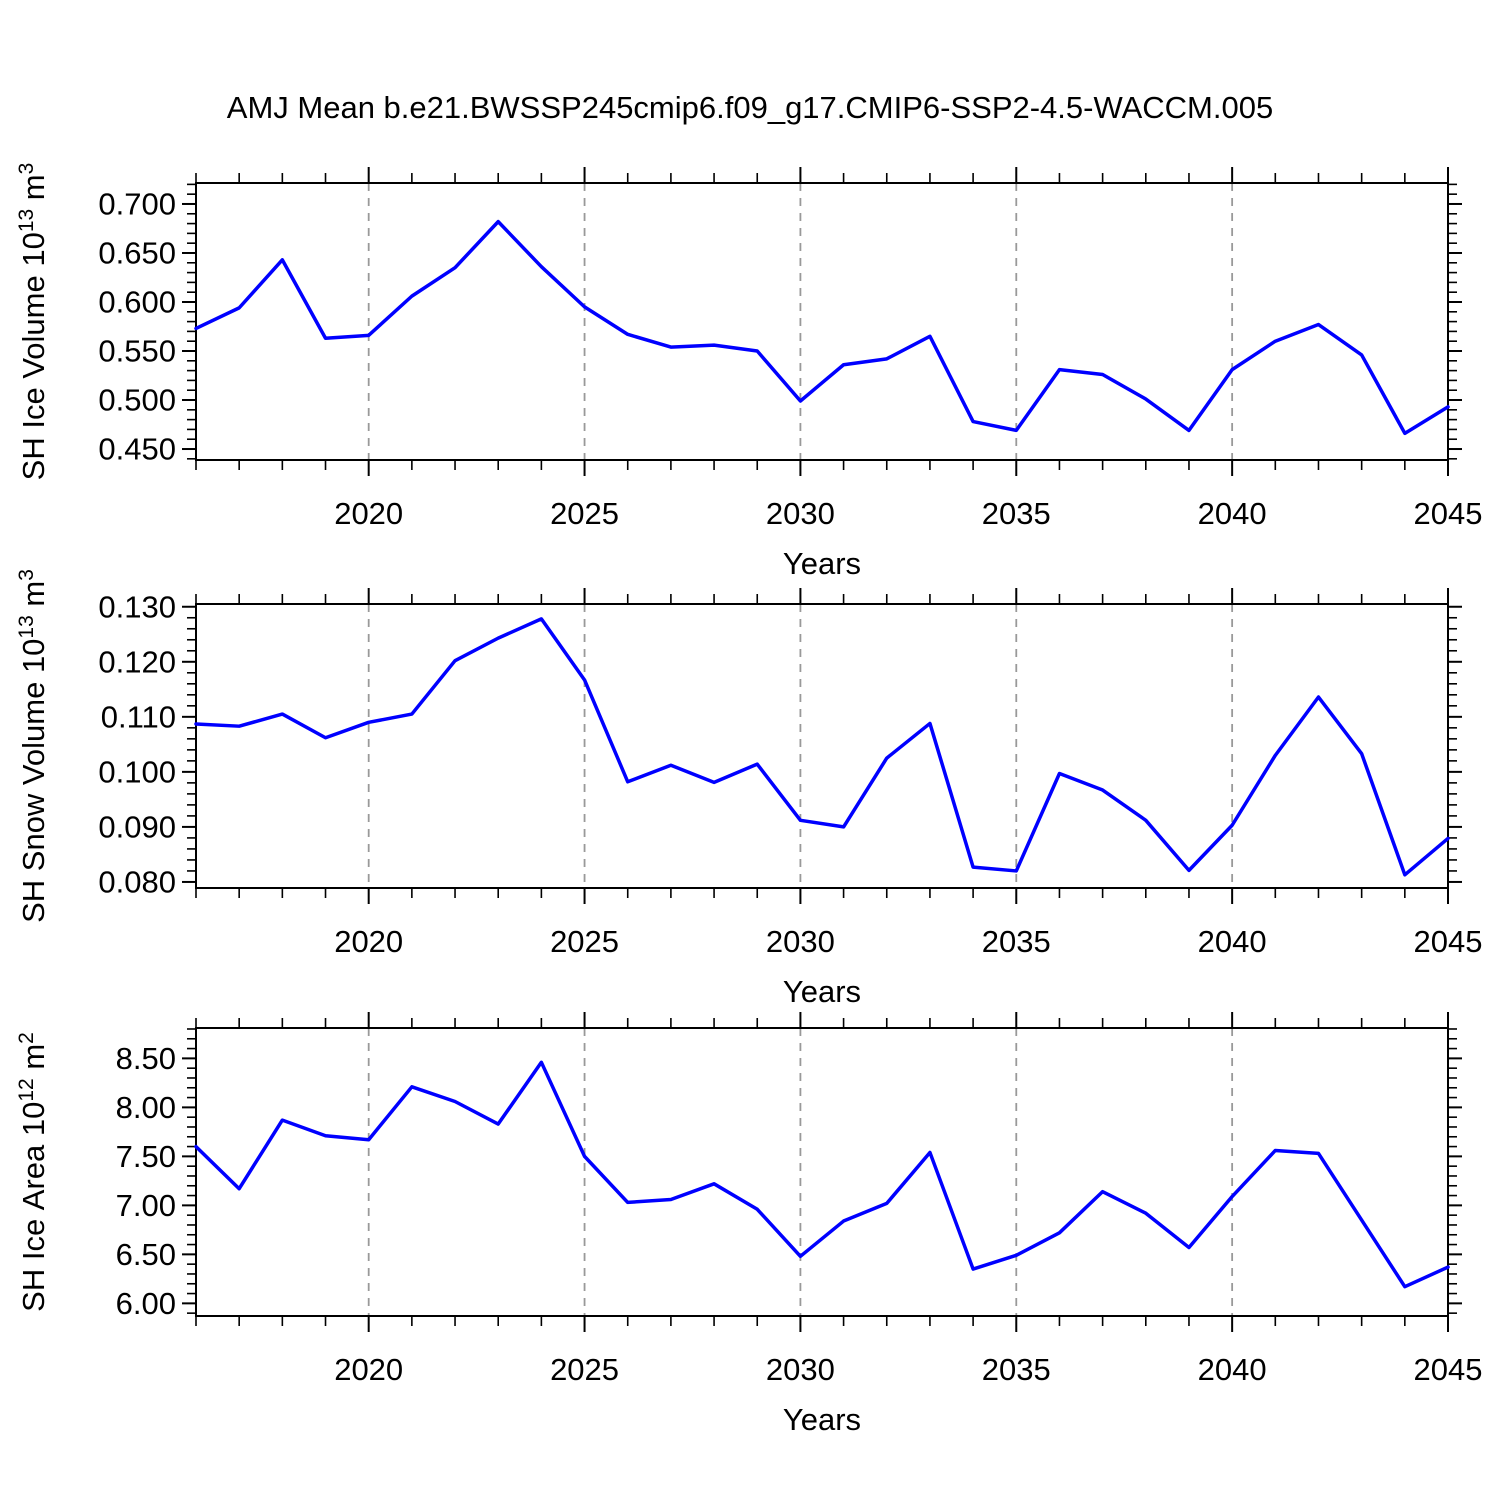 This screenshot has width=1500, height=1500. Describe the element at coordinates (137, 400) in the screenshot. I see `y-tick-label: 0.500` at that location.